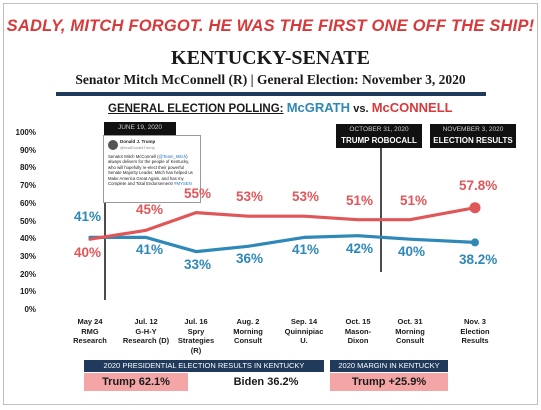  What do you see at coordinates (478, 260) in the screenshot?
I see `data-label-mcgrath: 38.2%` at bounding box center [478, 260].